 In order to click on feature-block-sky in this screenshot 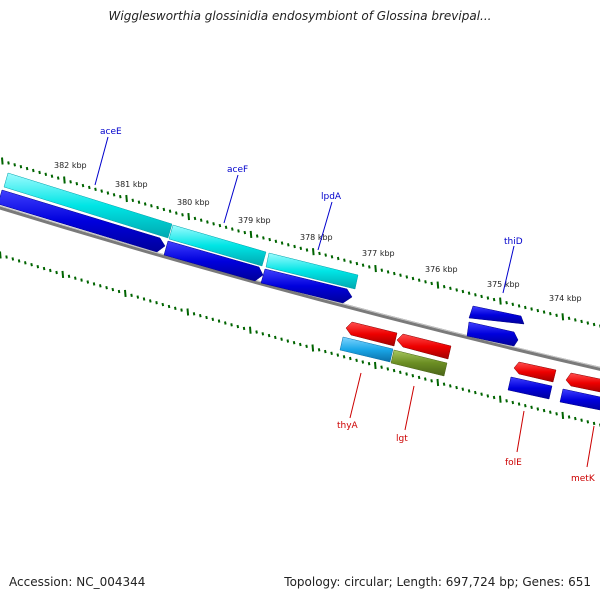, I will do `click(366, 349)`.